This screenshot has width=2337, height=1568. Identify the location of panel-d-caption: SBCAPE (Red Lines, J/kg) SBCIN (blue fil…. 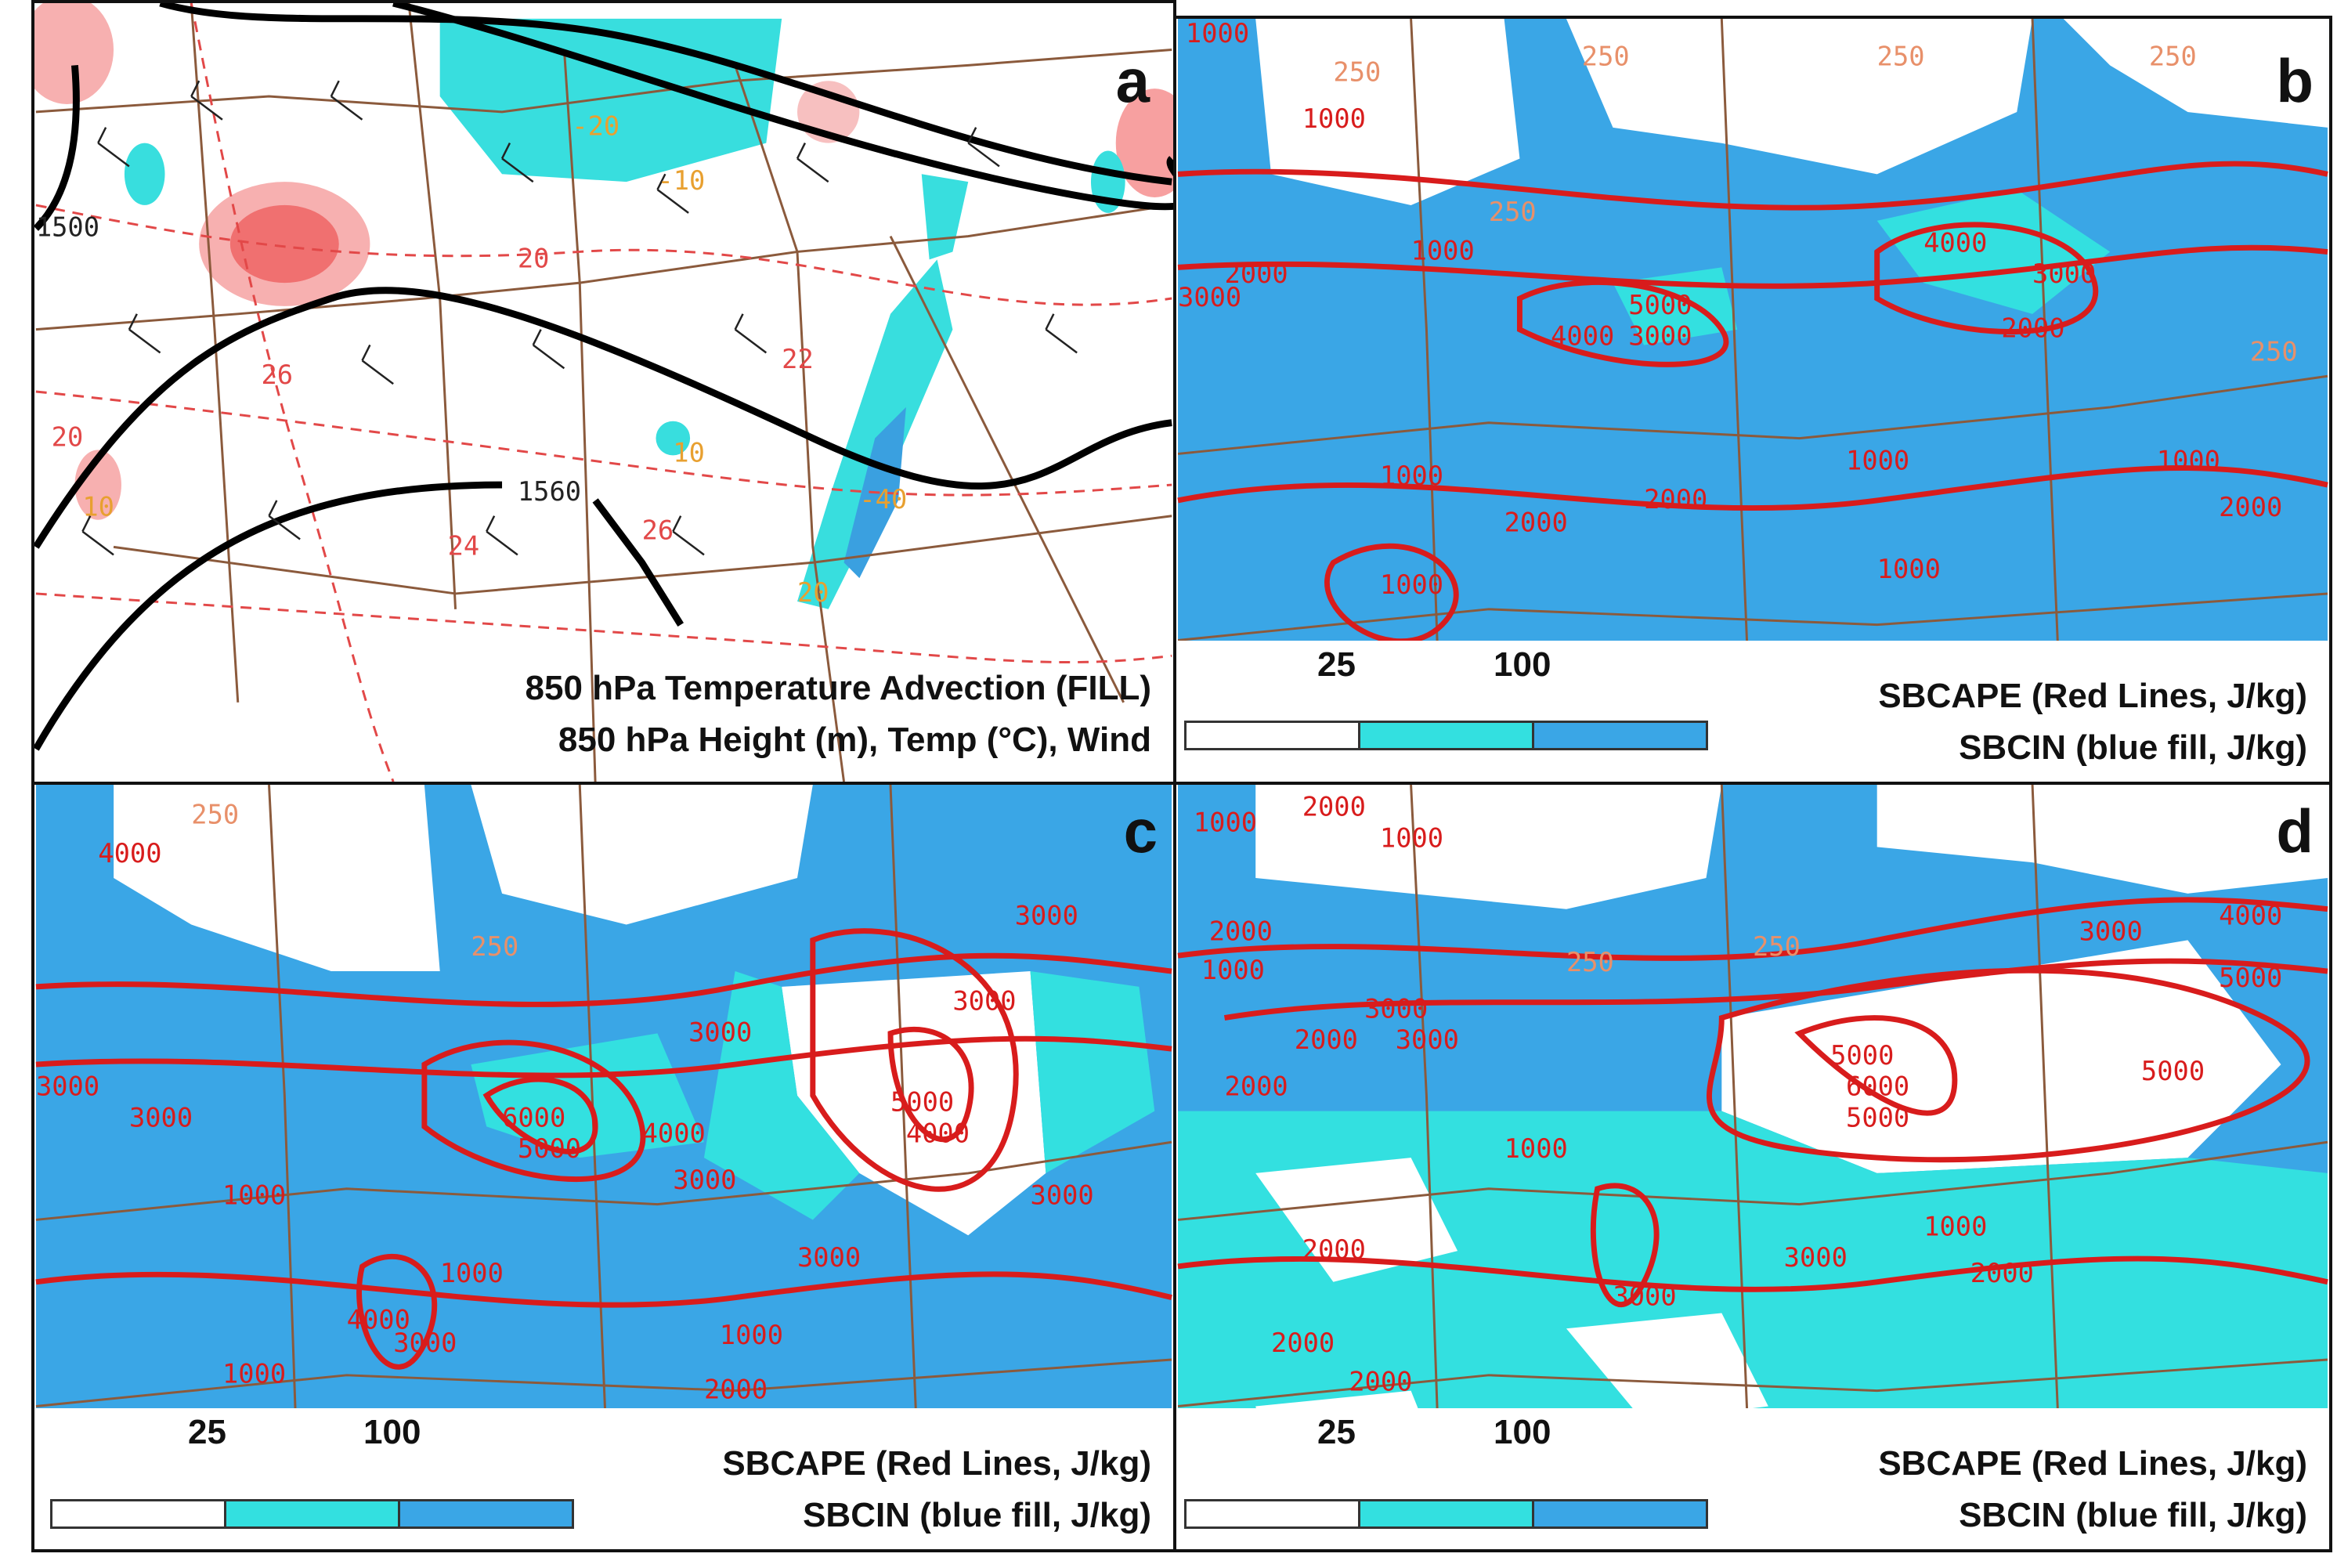
(2092, 1489).